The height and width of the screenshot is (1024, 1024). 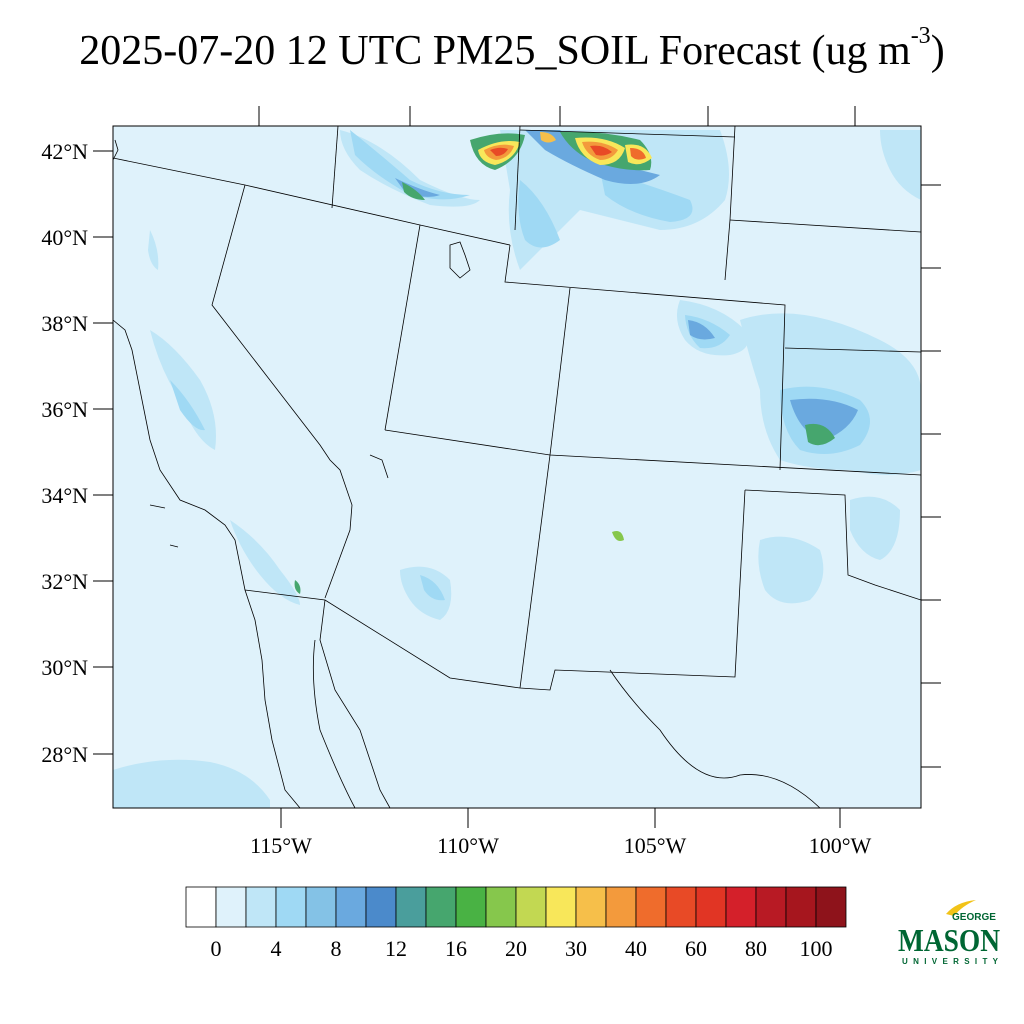 I want to click on ut-co-ks-border, so click(x=645, y=357).